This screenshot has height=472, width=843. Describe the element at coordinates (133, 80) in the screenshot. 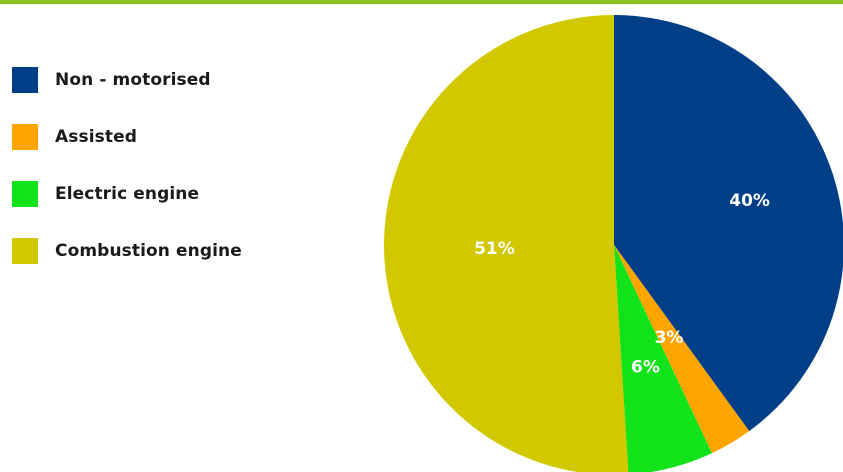

I see `legend-label-non-motorised: Non - motorised` at that location.